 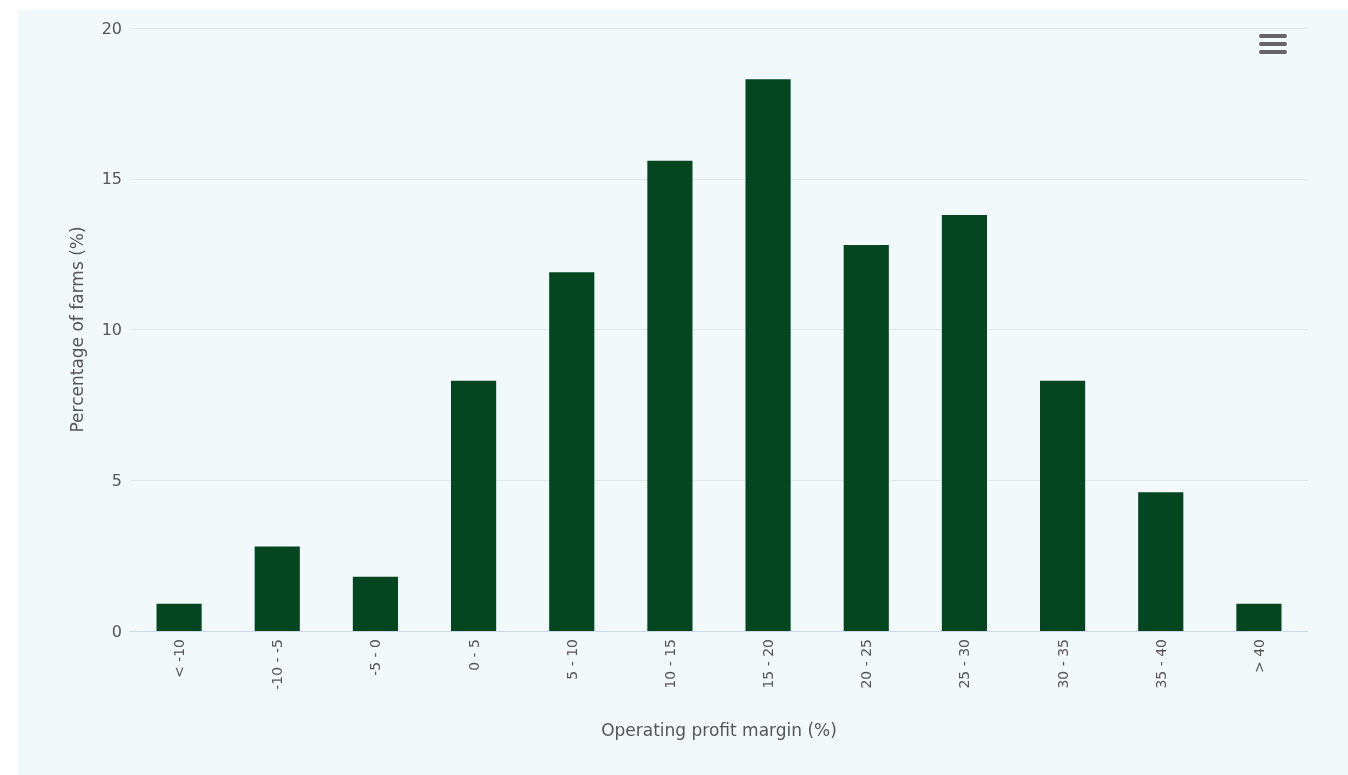 What do you see at coordinates (866, 664) in the screenshot?
I see `x-tick-label: 20 - 25` at bounding box center [866, 664].